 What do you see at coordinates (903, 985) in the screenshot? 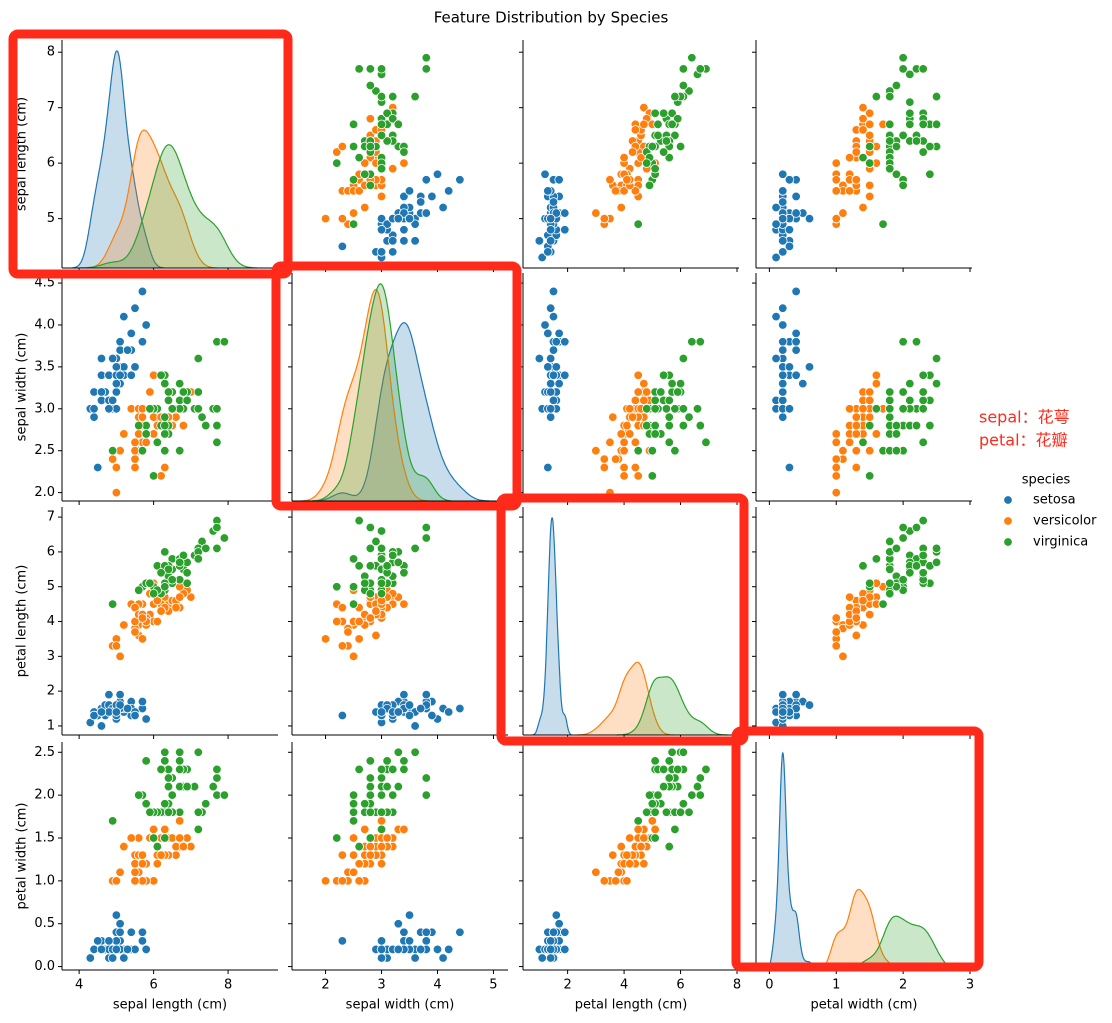
I see `x-tick-label: 2` at bounding box center [903, 985].